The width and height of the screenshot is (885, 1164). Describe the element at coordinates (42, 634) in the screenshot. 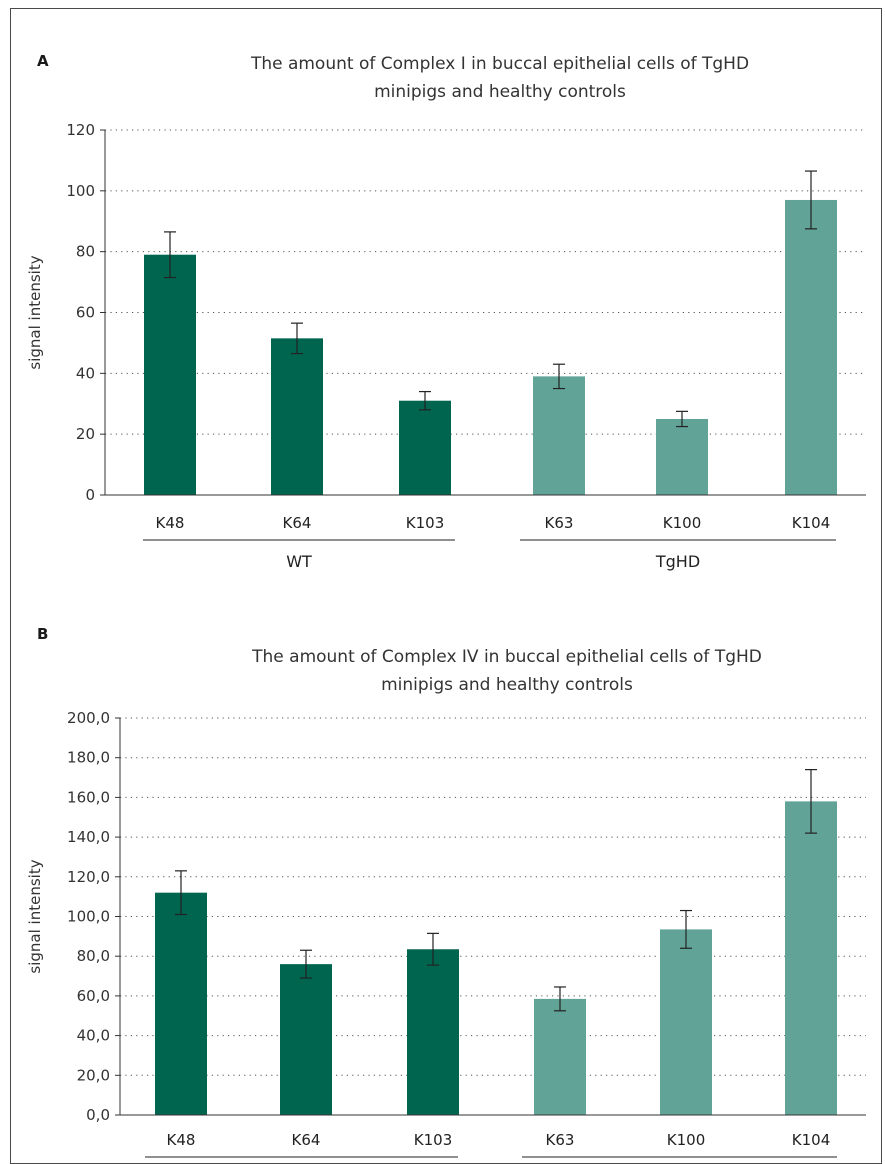

I see `panel-letter: B` at that location.